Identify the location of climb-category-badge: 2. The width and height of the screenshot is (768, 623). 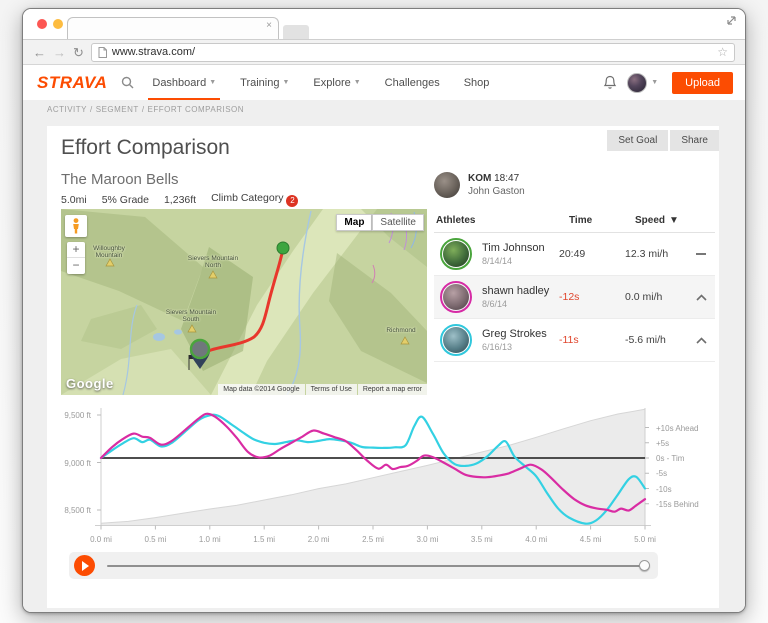
(292, 201).